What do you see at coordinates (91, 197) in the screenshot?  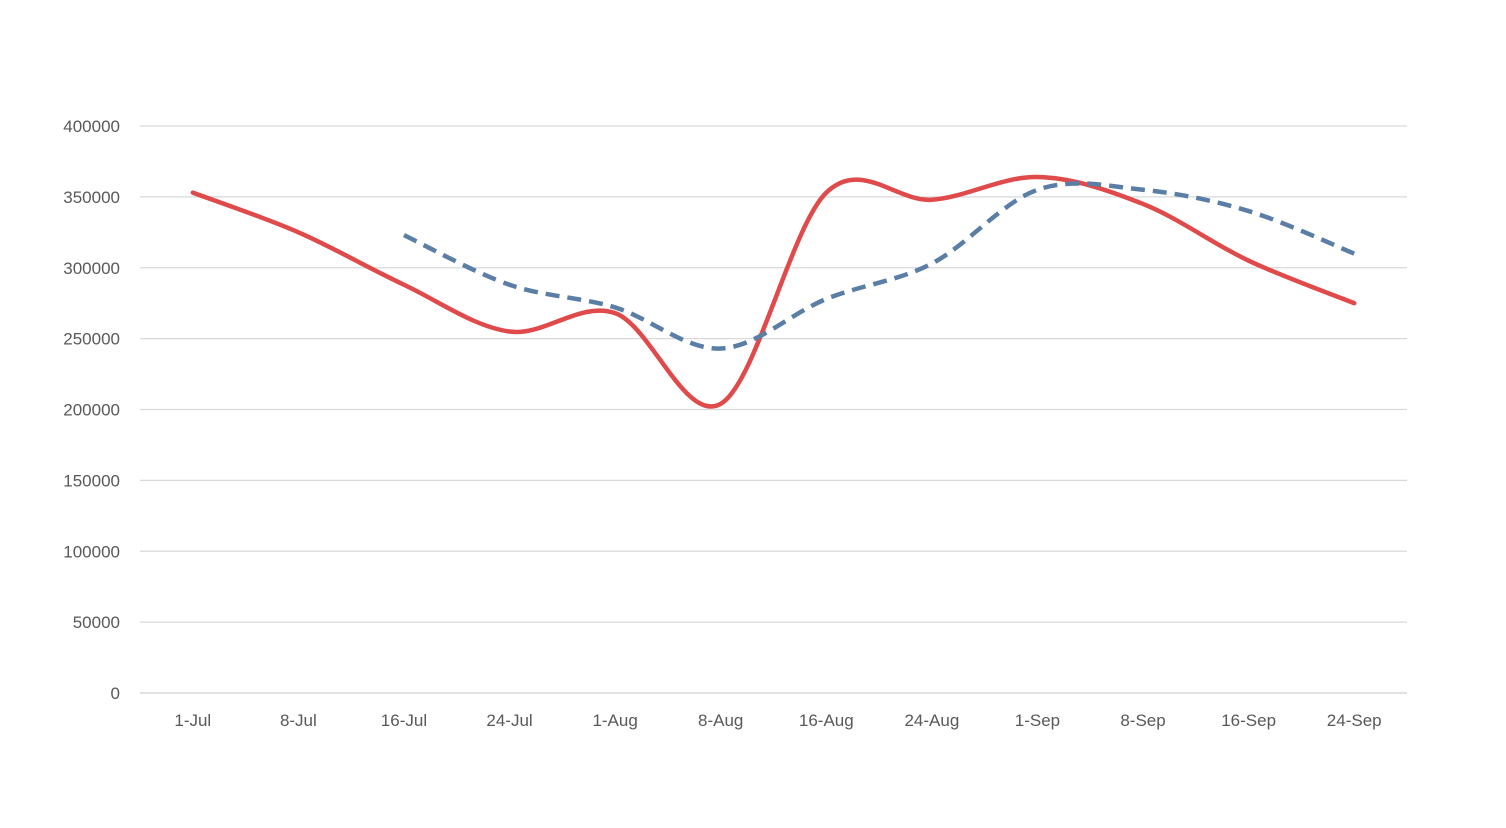 I see `y-tick-label: 350000` at bounding box center [91, 197].